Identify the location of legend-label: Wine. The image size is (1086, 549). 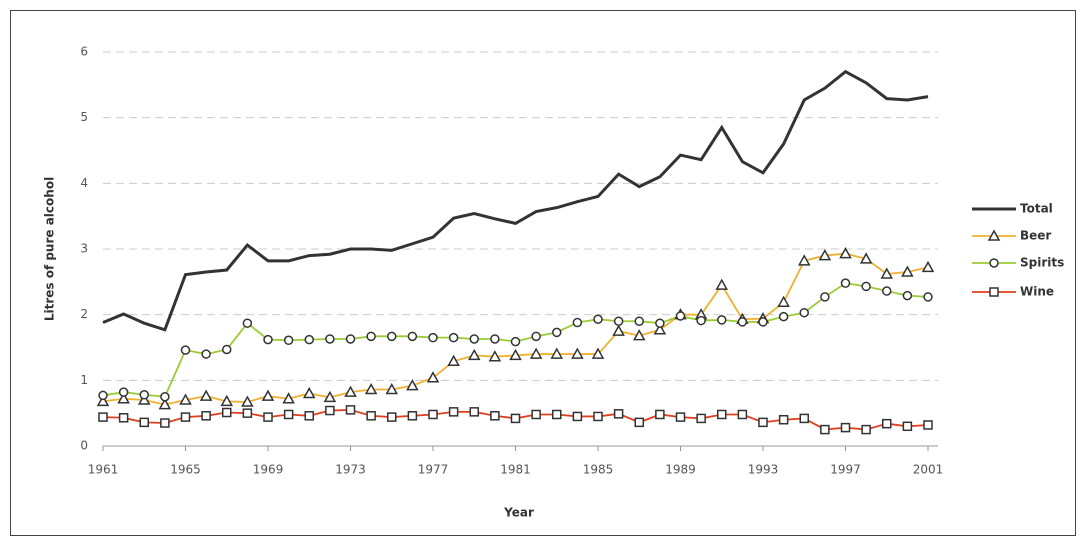
(1037, 292).